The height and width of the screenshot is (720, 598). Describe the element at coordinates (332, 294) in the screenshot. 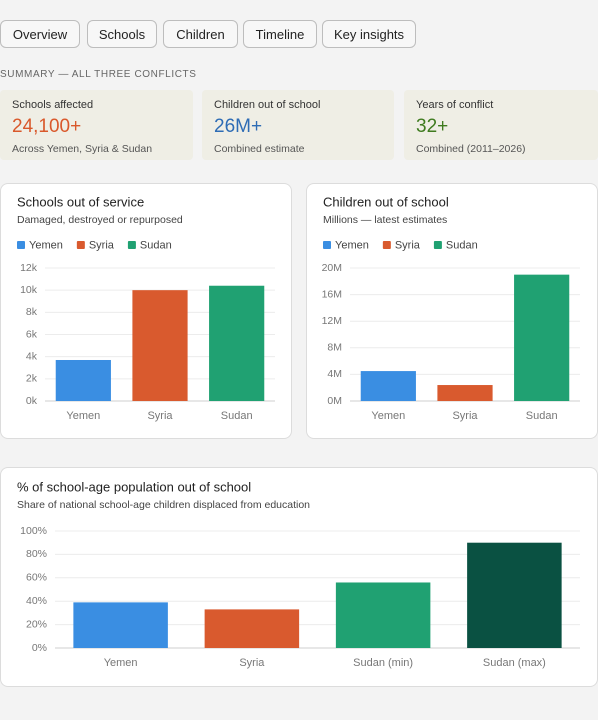

I see `y-tick-label: 16M` at that location.